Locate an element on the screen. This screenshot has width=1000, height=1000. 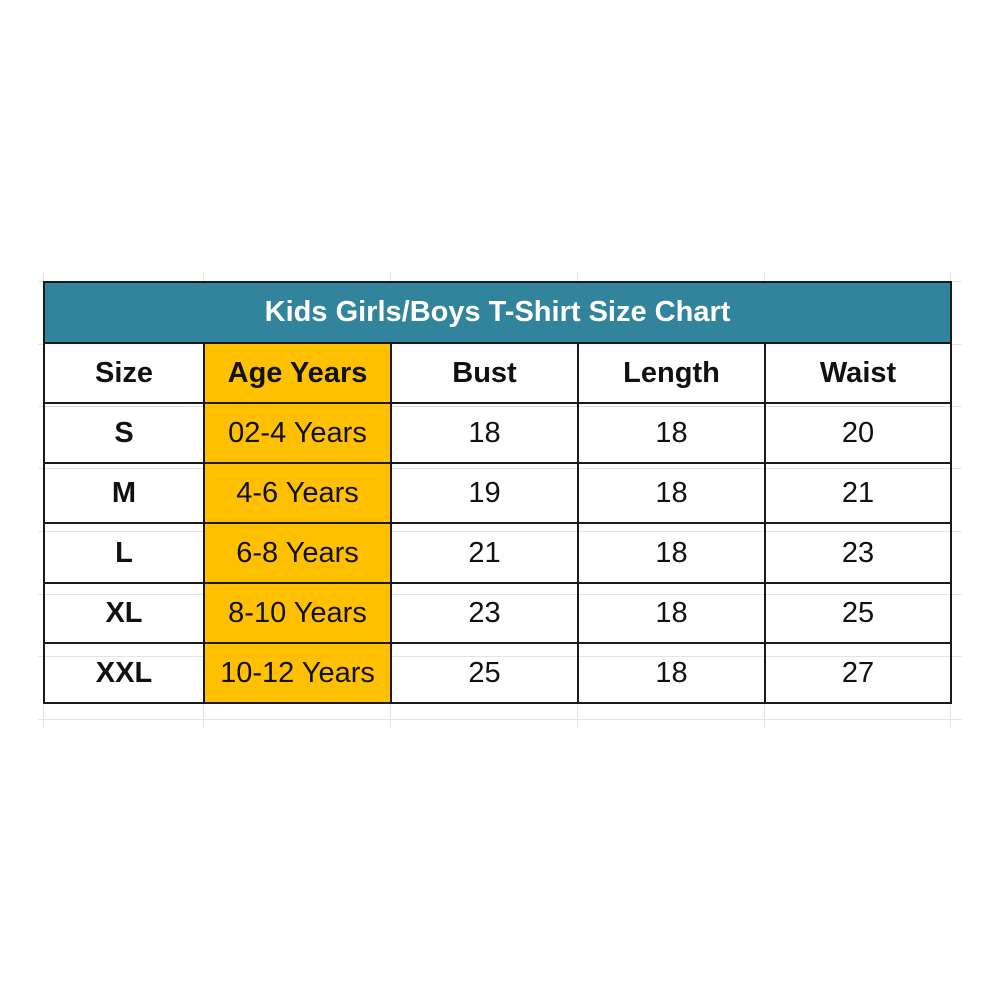
chart-title: Kids Girls/Boys T-Shirt Size Chart is located at coordinates (497, 312).